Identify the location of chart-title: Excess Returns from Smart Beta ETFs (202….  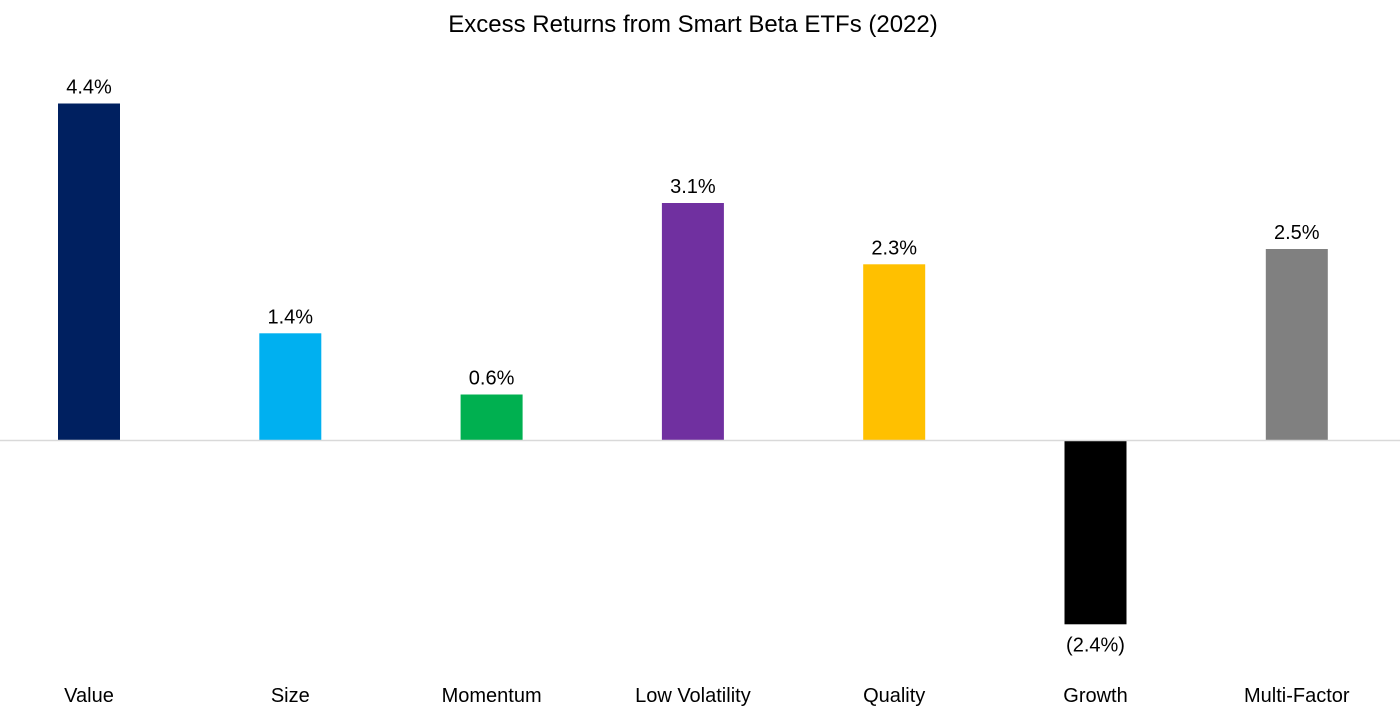
(692, 24).